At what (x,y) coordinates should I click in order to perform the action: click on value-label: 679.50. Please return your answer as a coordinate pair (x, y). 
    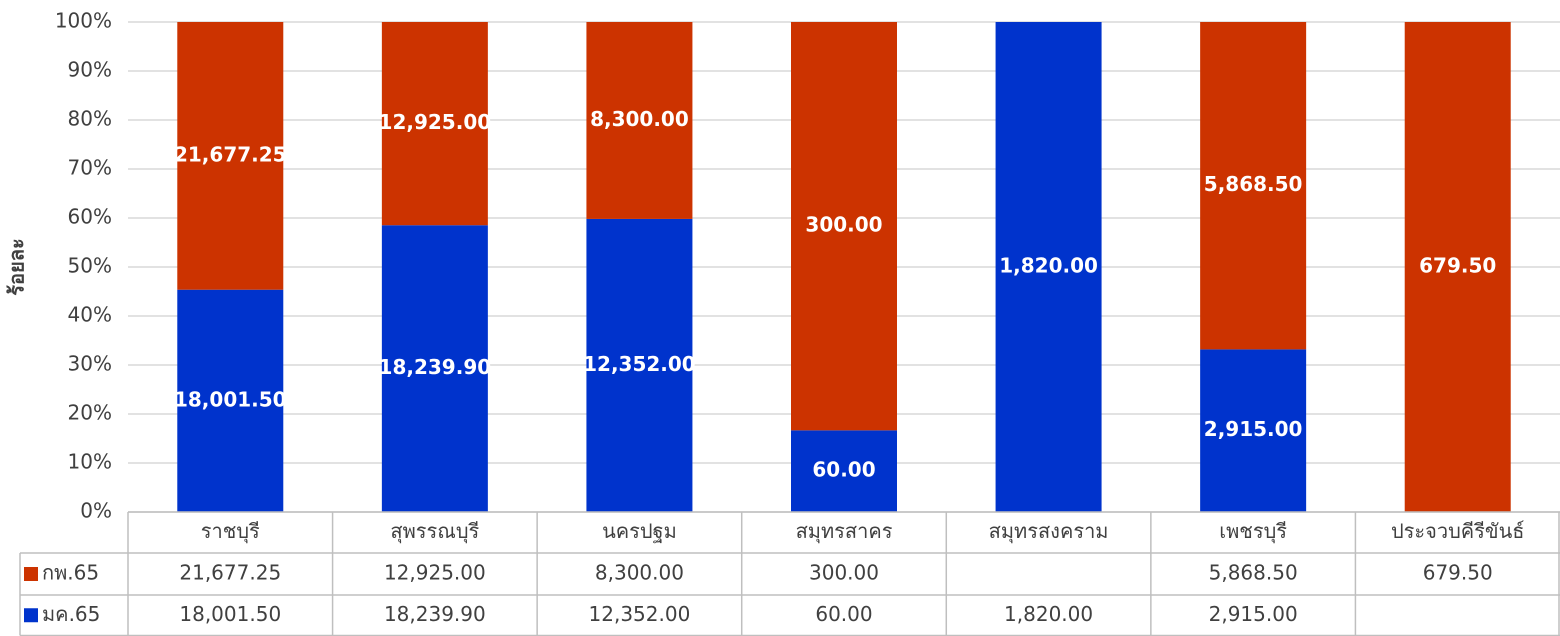
    Looking at the image, I should click on (1457, 266).